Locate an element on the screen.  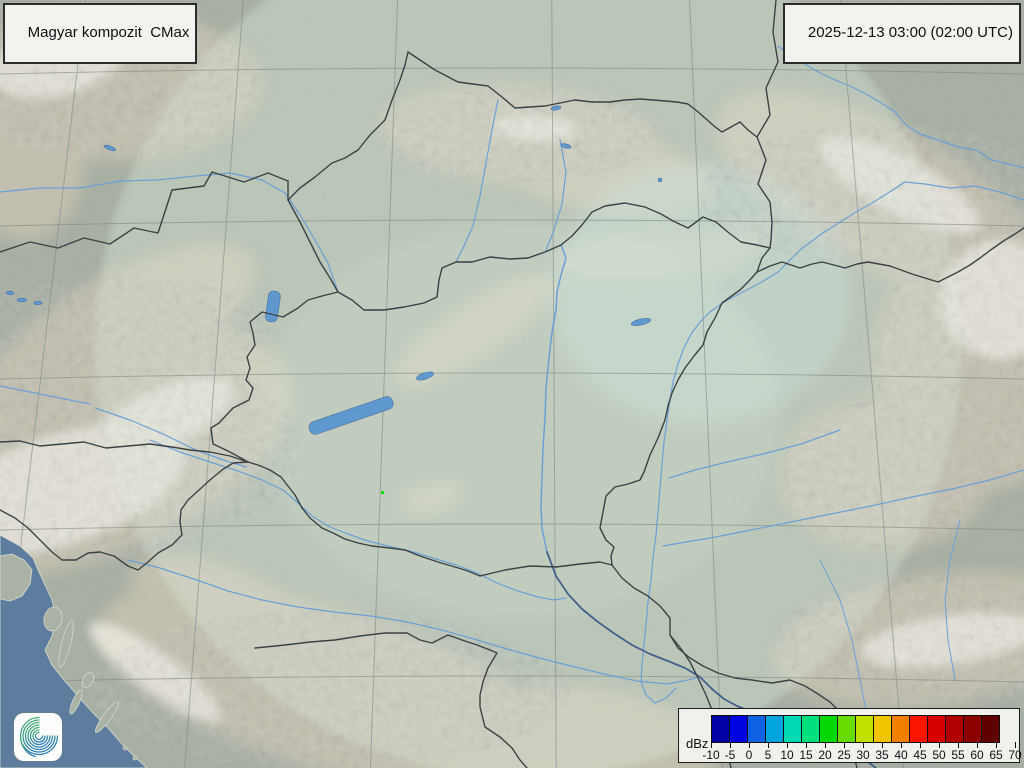
timestamp-box: 2025-12-13 03:00 (02:00 UTC) is located at coordinates (902, 33).